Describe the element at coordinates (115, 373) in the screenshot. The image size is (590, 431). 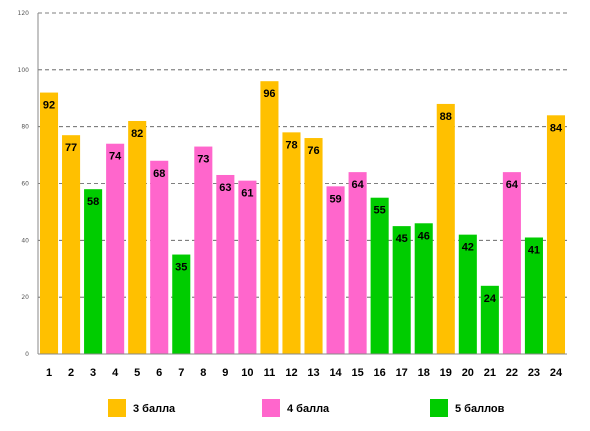
I see `x-tick-label-4: 4` at that location.